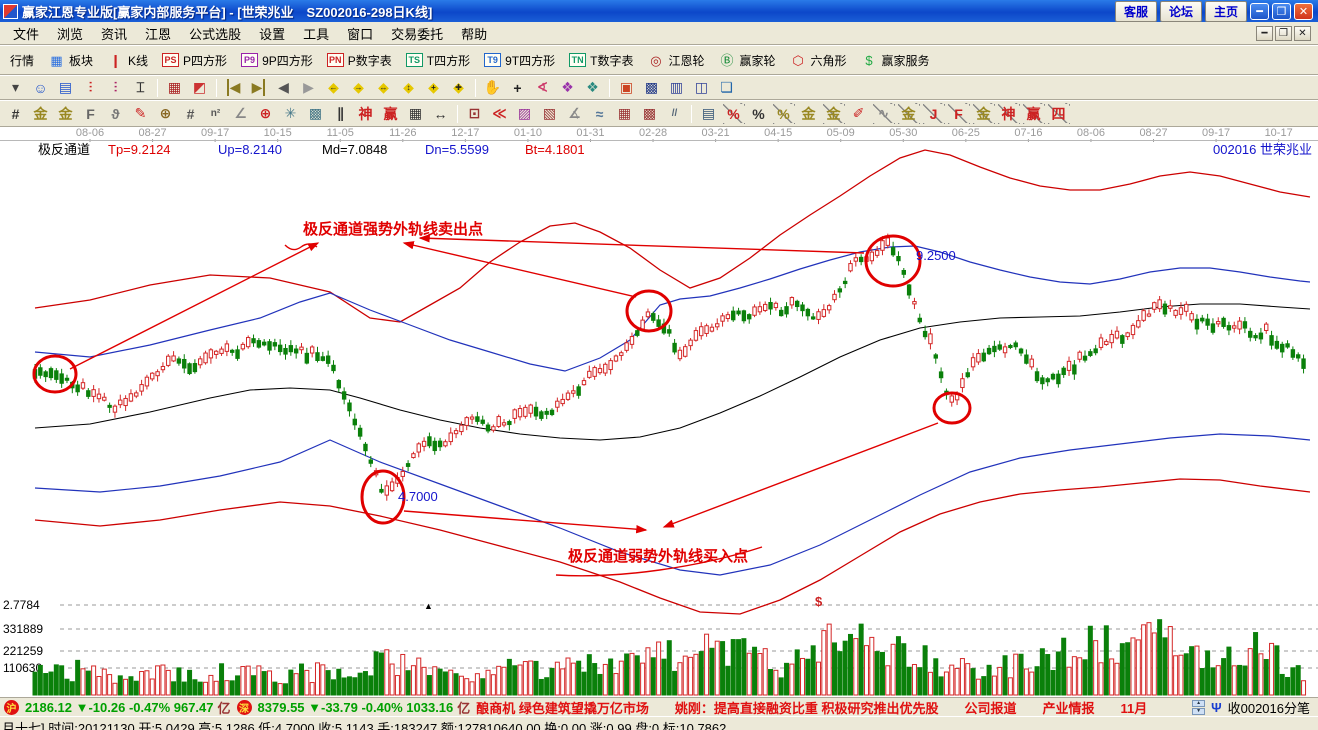 The height and width of the screenshot is (730, 1318). I want to click on square-grid-b: ▩, so click(649, 113).